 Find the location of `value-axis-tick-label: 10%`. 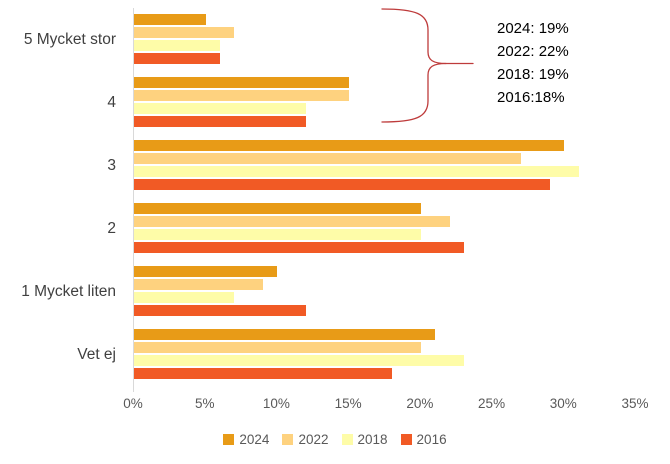

value-axis-tick-label: 10% is located at coordinates (276, 403).